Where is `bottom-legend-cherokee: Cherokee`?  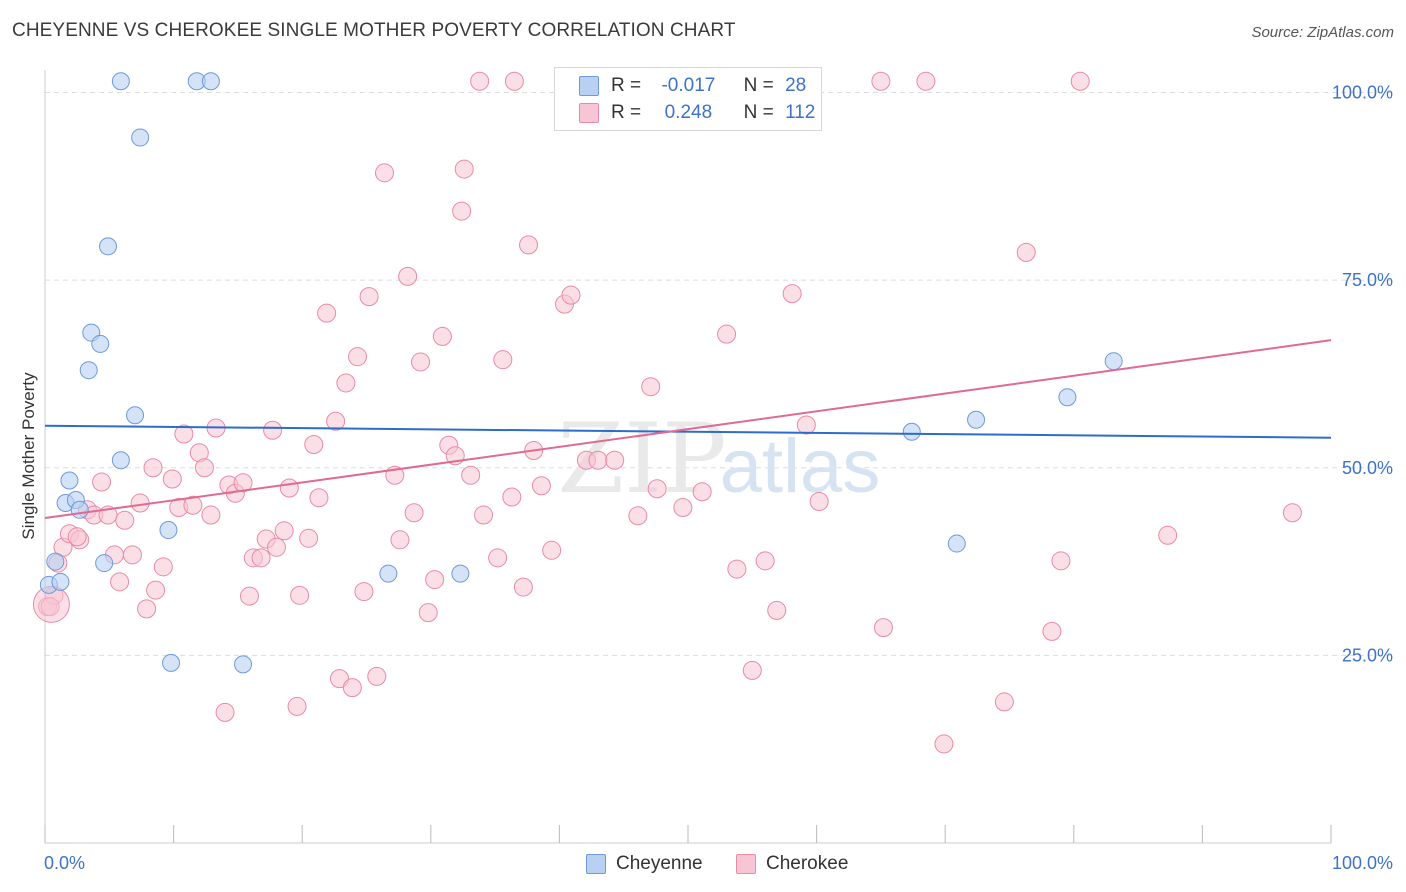 bottom-legend-cherokee: Cherokee is located at coordinates (792, 864).